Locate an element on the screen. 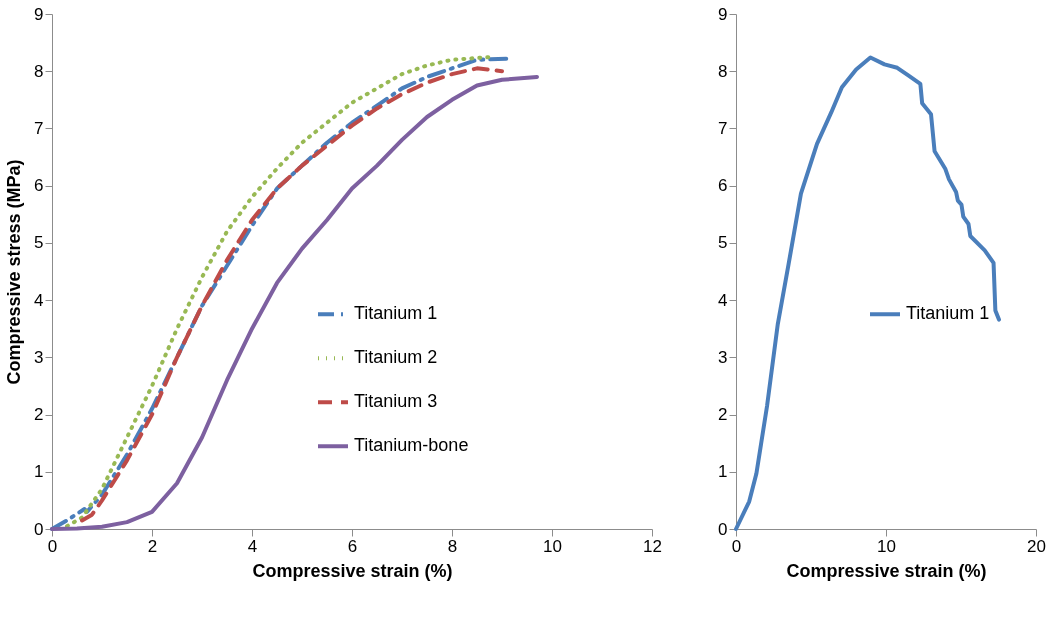 This screenshot has width=1064, height=635. x-tick-label: 20 is located at coordinates (1036, 546).